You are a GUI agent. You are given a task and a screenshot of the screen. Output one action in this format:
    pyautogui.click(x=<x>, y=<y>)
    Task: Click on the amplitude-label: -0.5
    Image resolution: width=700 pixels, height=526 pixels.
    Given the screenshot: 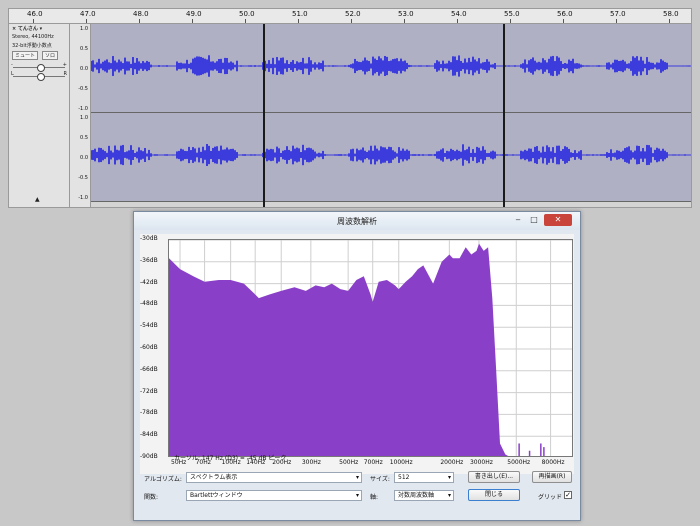 What is the action you would take?
    pyautogui.click(x=83, y=178)
    